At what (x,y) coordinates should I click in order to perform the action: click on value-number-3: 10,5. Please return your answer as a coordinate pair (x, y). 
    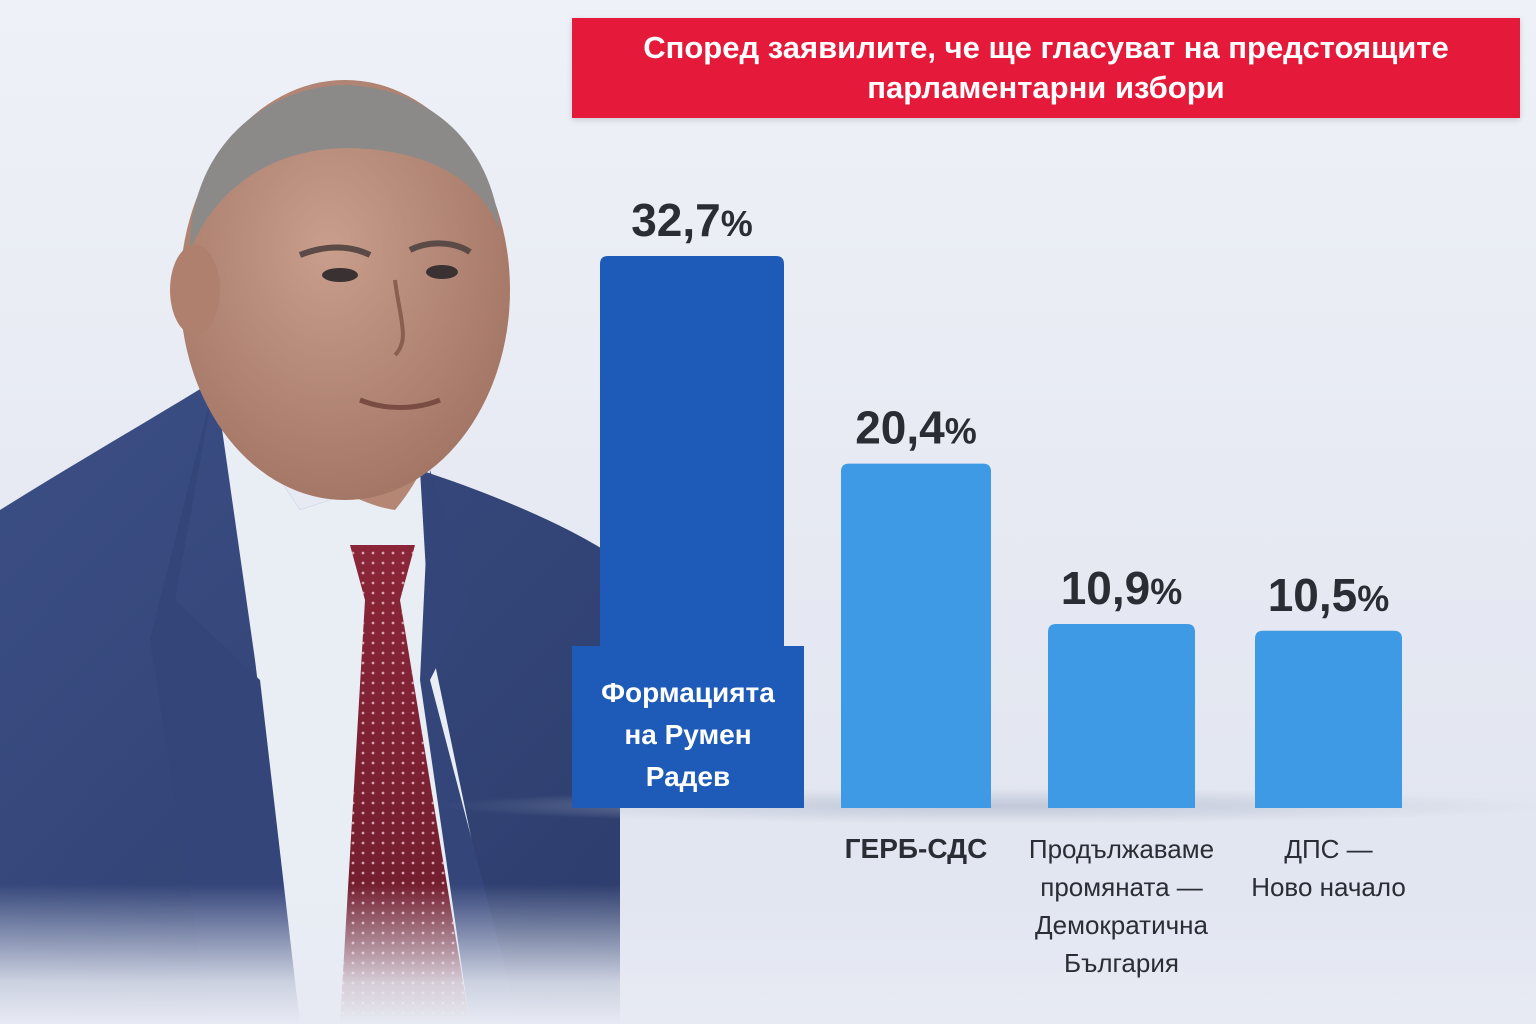
    Looking at the image, I should click on (1313, 595).